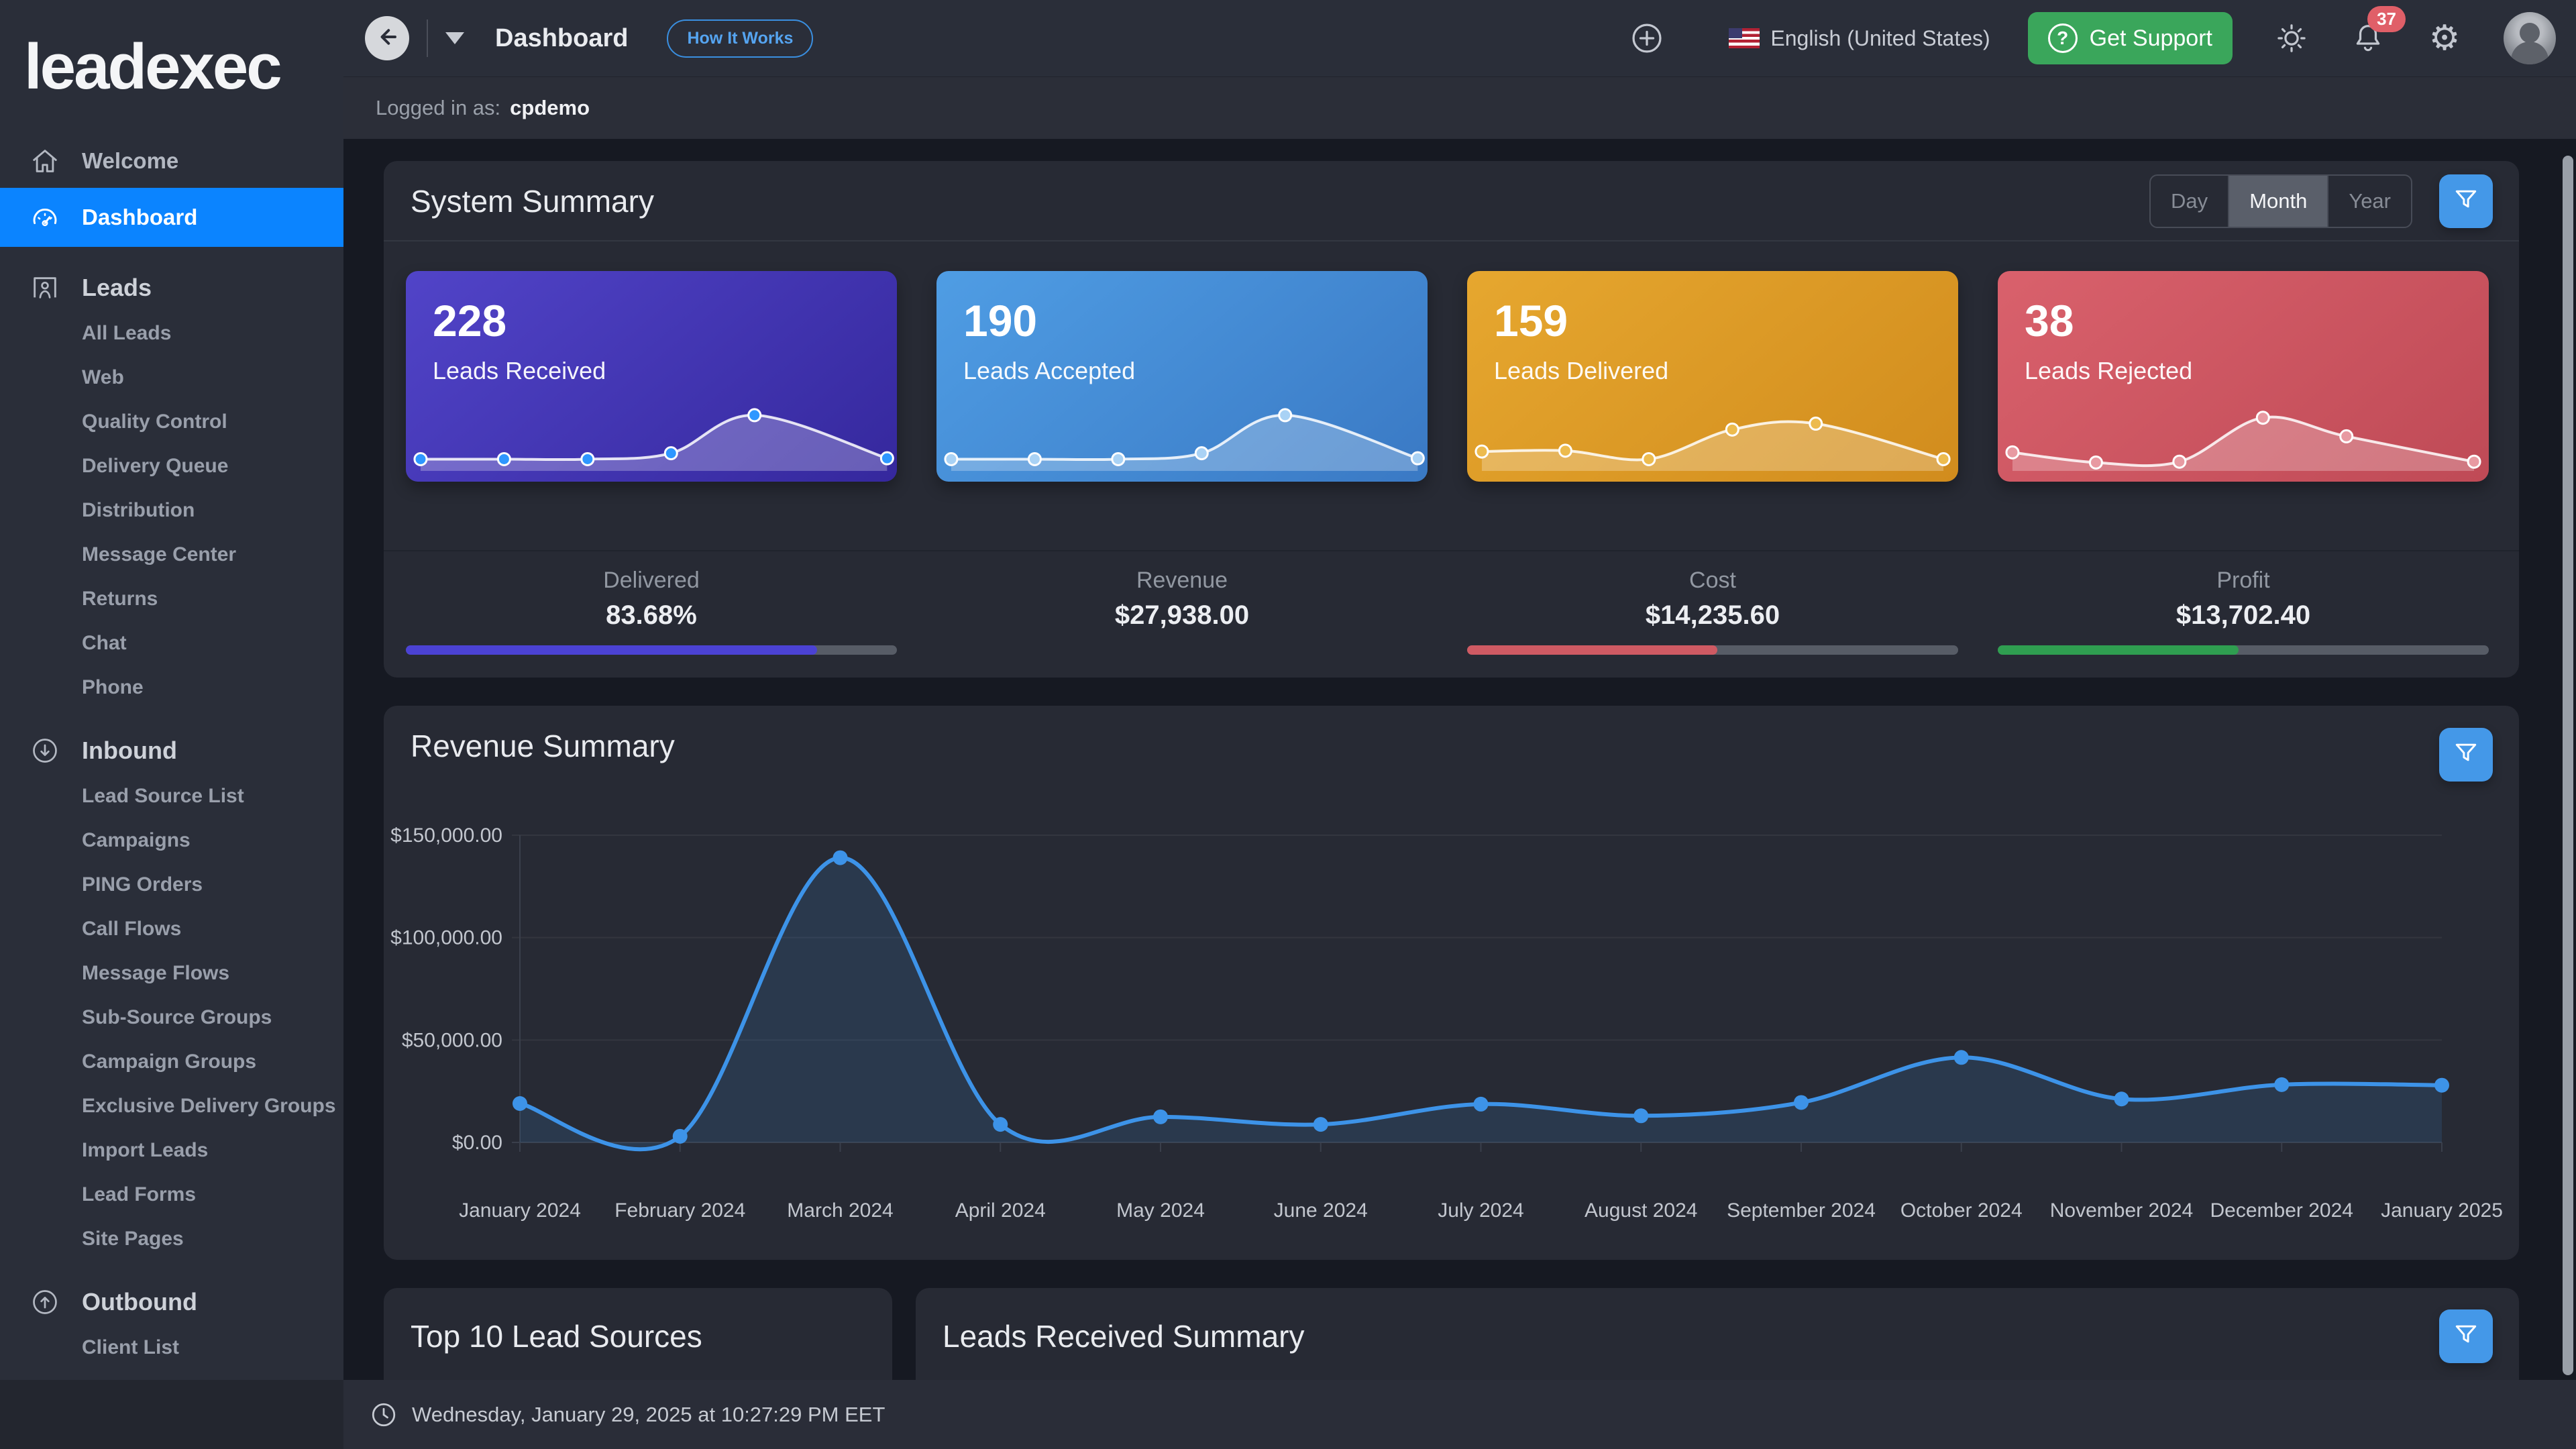 This screenshot has height=1449, width=2576. What do you see at coordinates (171, 750) in the screenshot?
I see `sidebar-section-inbound: Inbound` at bounding box center [171, 750].